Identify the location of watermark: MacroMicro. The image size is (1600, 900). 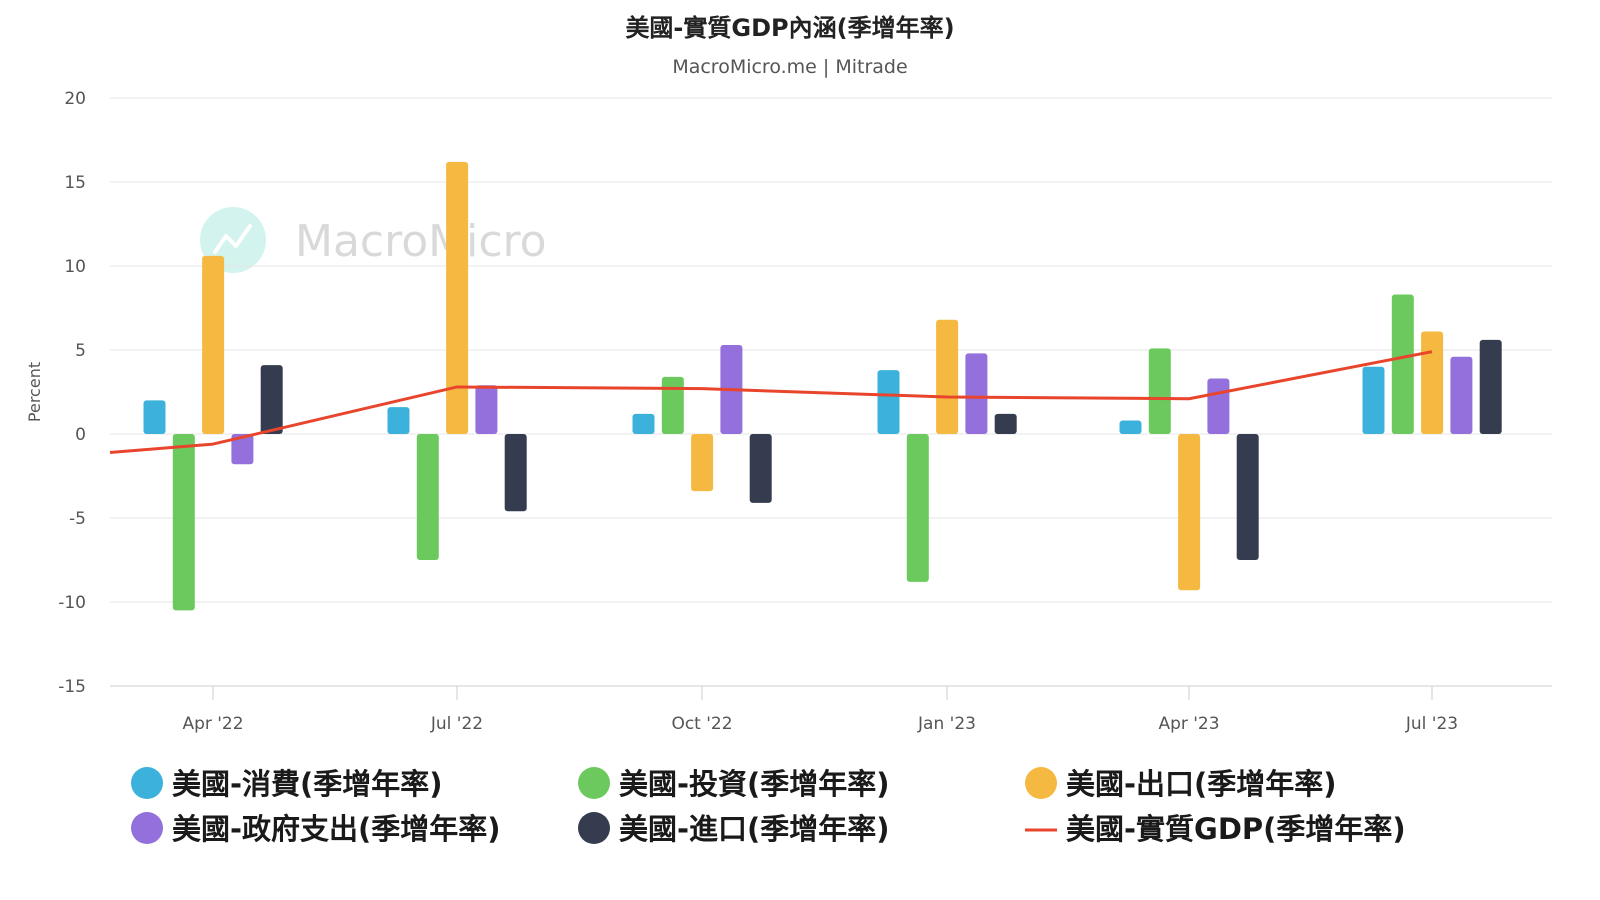
(373, 240).